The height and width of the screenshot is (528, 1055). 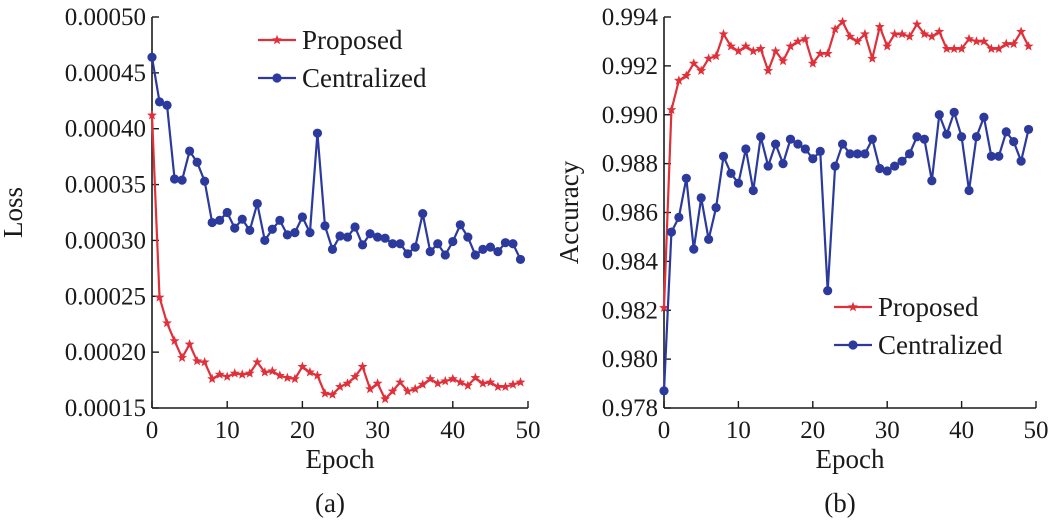 What do you see at coordinates (105, 185) in the screenshot?
I see `y-tick-label: 0.00035` at bounding box center [105, 185].